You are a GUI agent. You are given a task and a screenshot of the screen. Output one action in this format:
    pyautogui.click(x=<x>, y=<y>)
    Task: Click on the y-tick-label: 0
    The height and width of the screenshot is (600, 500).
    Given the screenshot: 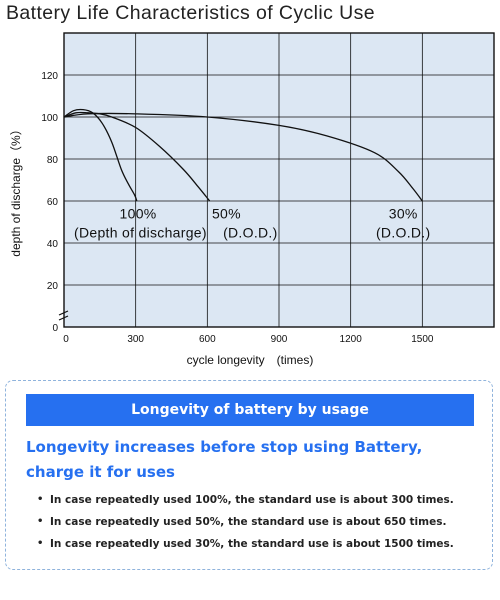 What is the action you would take?
    pyautogui.click(x=55, y=328)
    